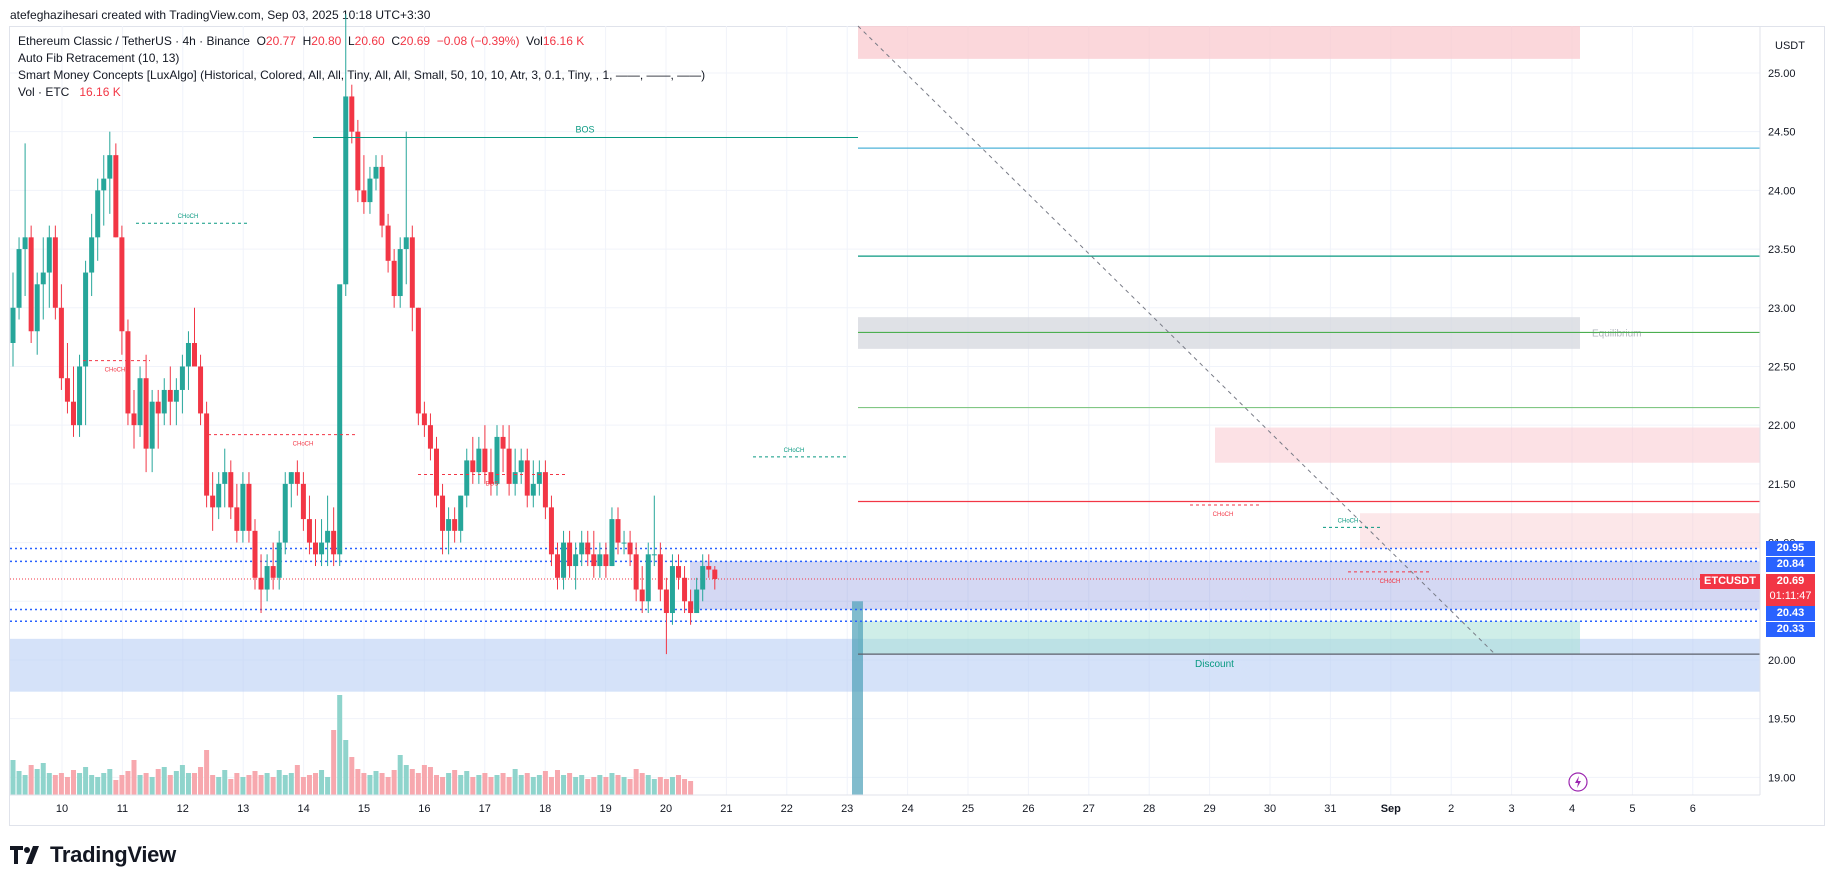 The height and width of the screenshot is (883, 1835). What do you see at coordinates (968, 809) in the screenshot?
I see `time-tick-label: 25` at bounding box center [968, 809].